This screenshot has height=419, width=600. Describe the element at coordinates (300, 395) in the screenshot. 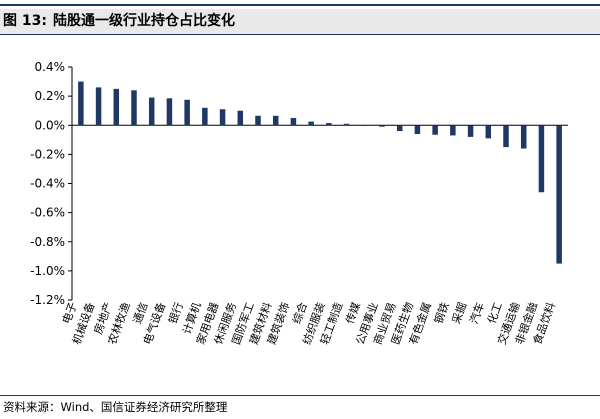

I see `bottom-rule` at that location.